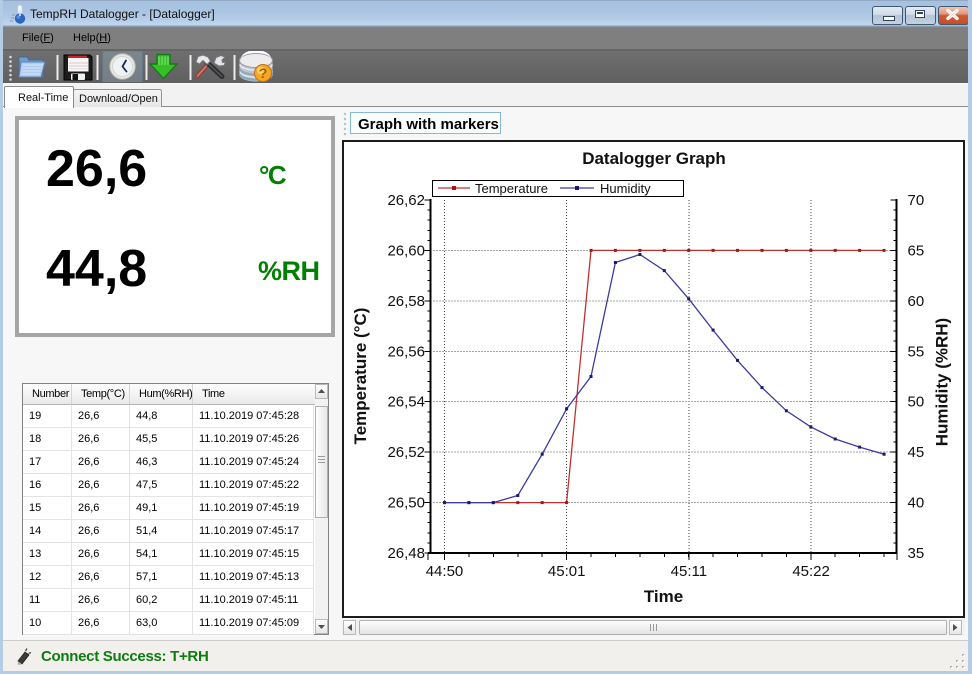  What do you see at coordinates (406, 553) in the screenshot?
I see `svg-text: 26,48` at bounding box center [406, 553].